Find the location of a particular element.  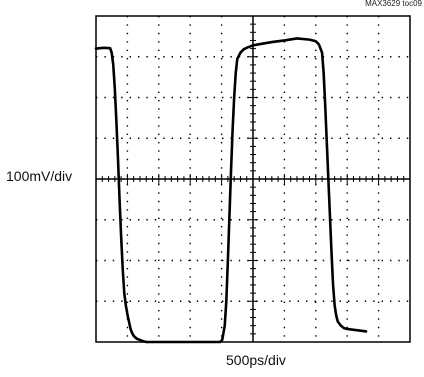

y-axis-label: 100mV/div is located at coordinates (39, 176).